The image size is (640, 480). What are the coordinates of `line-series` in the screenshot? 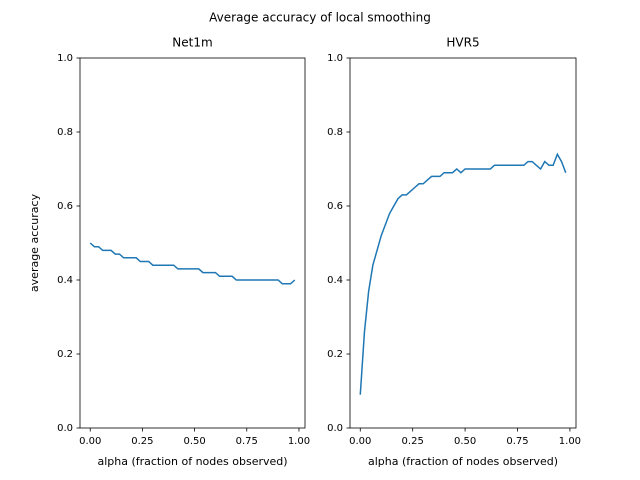 It's located at (192, 263).